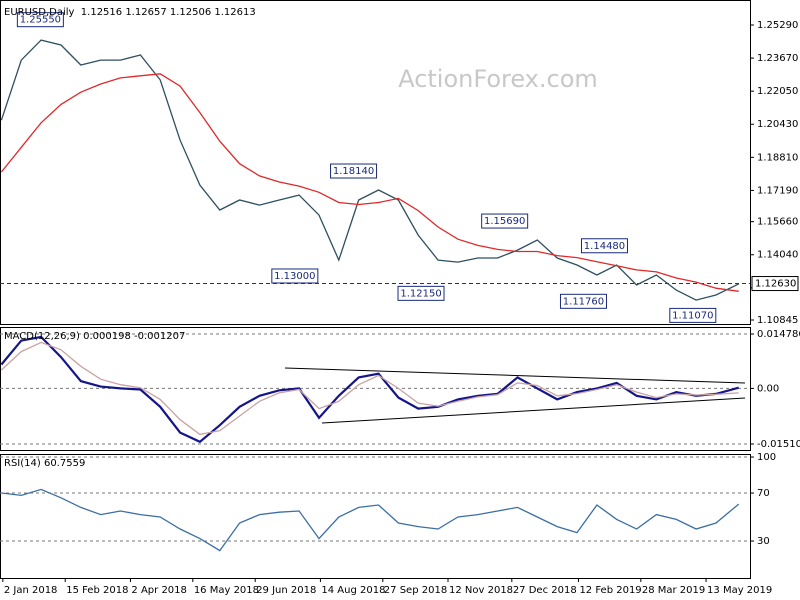 The image size is (800, 600). Describe the element at coordinates (498, 79) in the screenshot. I see `watermark: ActionForex.com` at that location.